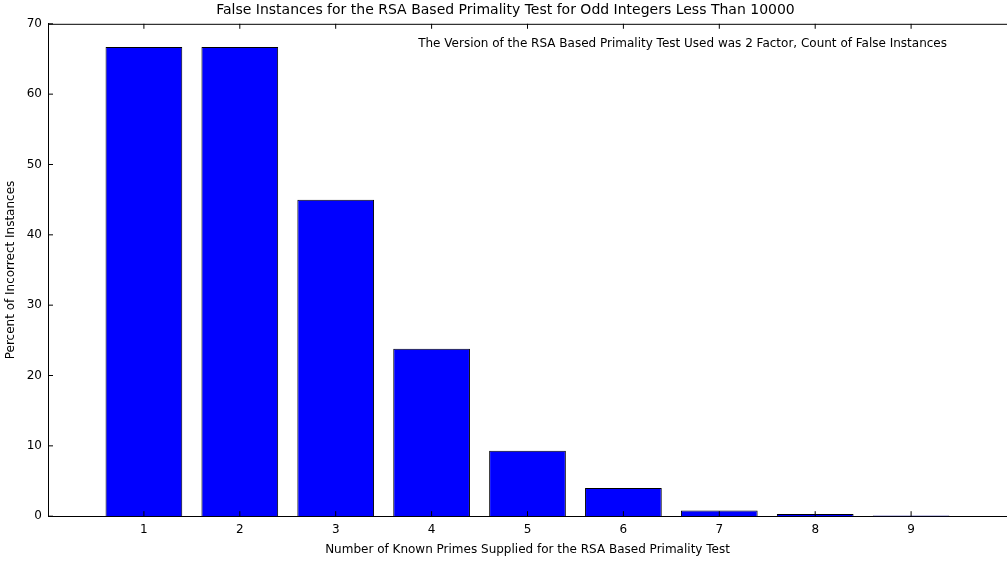  What do you see at coordinates (505, 9) in the screenshot?
I see `chart-title: False Instances for the RSA Based Primality Test for Odd Integers Less Than 10000` at bounding box center [505, 9].